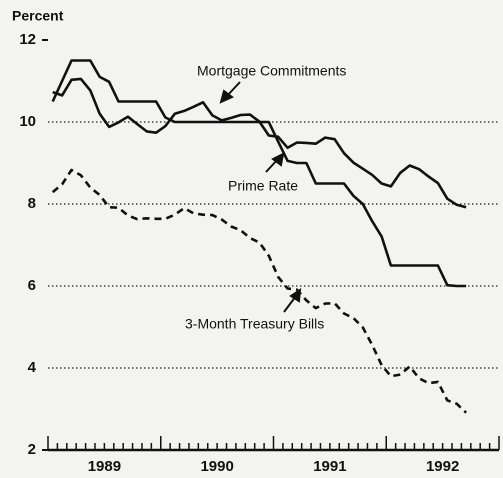  Describe the element at coordinates (32, 449) in the screenshot. I see `y-tick-label: 2` at that location.